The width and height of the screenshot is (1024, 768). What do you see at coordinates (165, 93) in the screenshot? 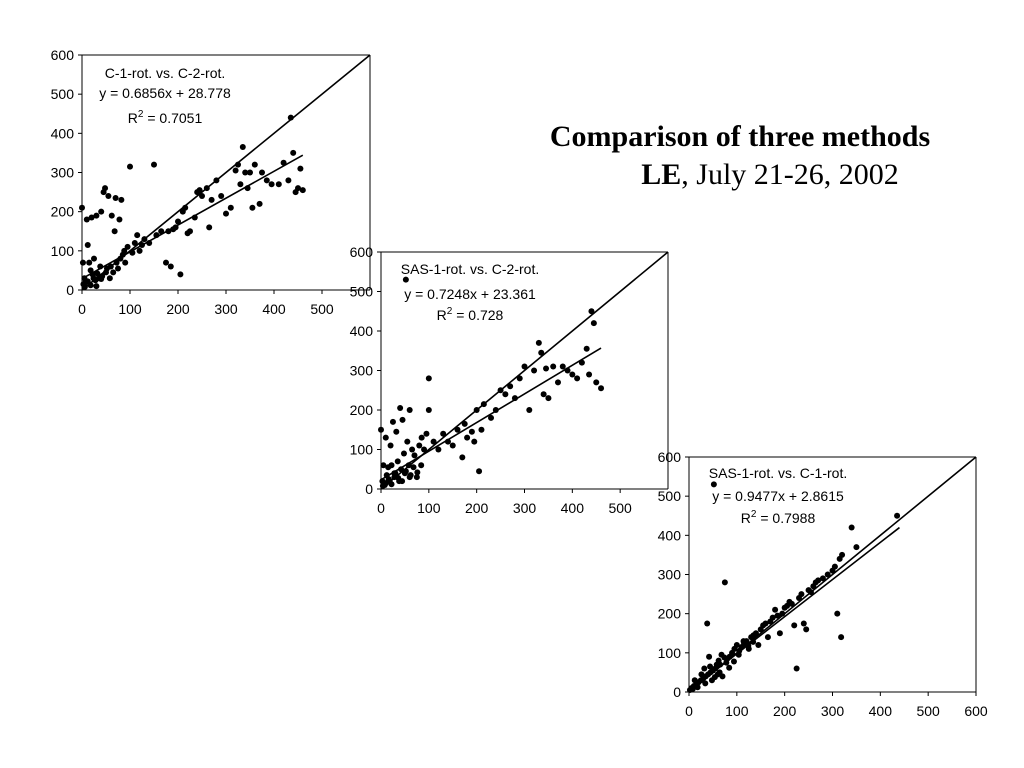
I see `equation-label: y = 0.6856x + 28.778` at bounding box center [165, 93].